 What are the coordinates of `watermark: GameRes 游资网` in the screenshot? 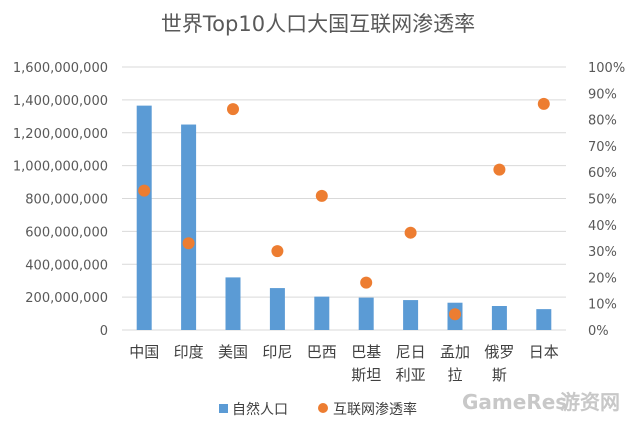 It's located at (541, 402).